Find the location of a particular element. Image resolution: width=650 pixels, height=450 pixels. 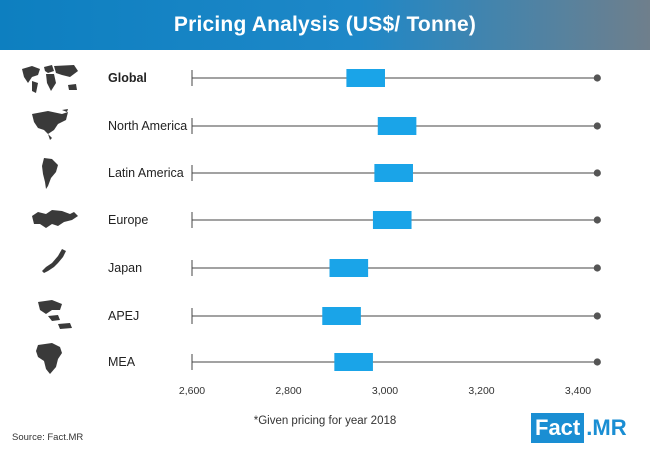

row-global is located at coordinates (396, 78).